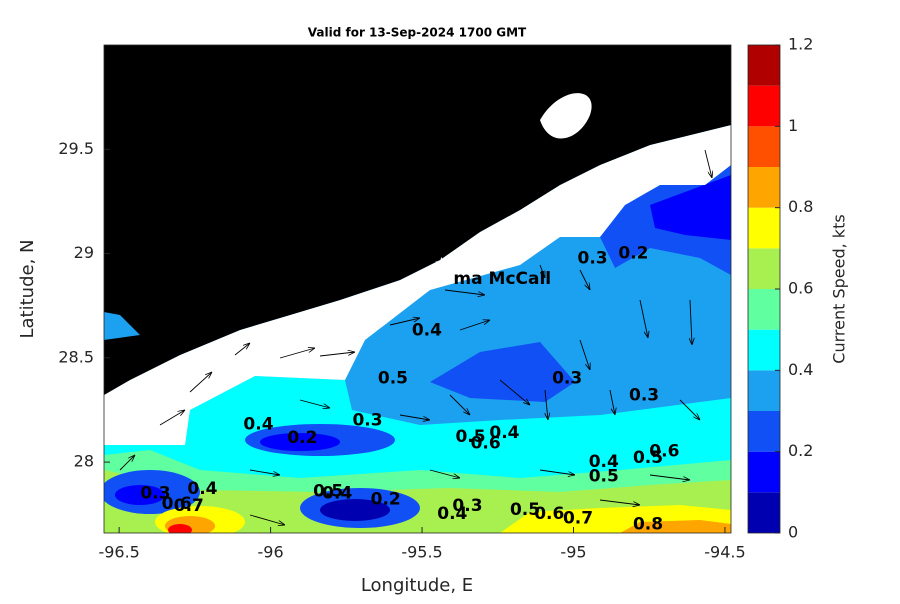  What do you see at coordinates (27, 289) in the screenshot?
I see `y-axis-label: Latitude, N` at bounding box center [27, 289].